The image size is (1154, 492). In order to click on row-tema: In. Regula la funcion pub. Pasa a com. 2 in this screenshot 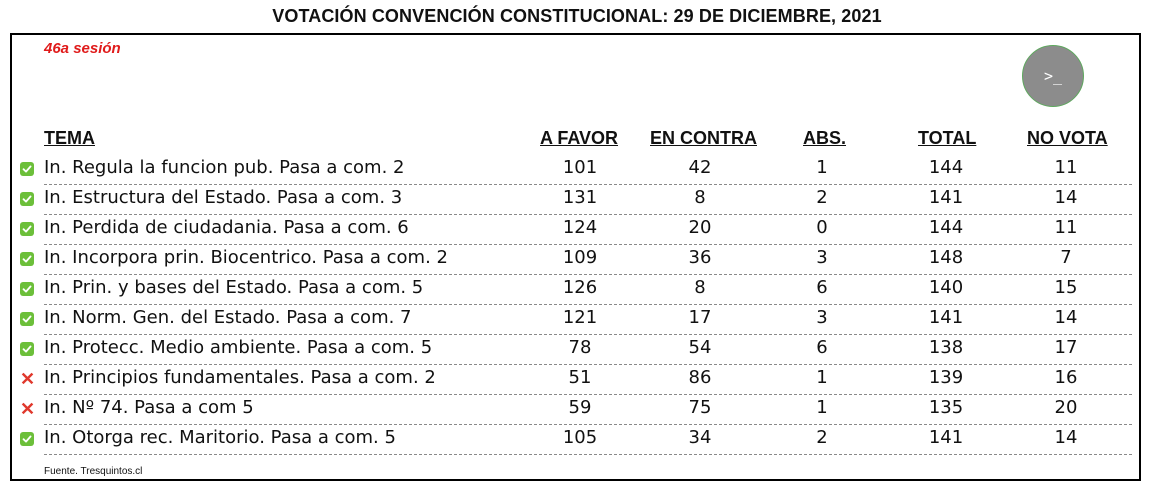, I will do `click(224, 167)`.